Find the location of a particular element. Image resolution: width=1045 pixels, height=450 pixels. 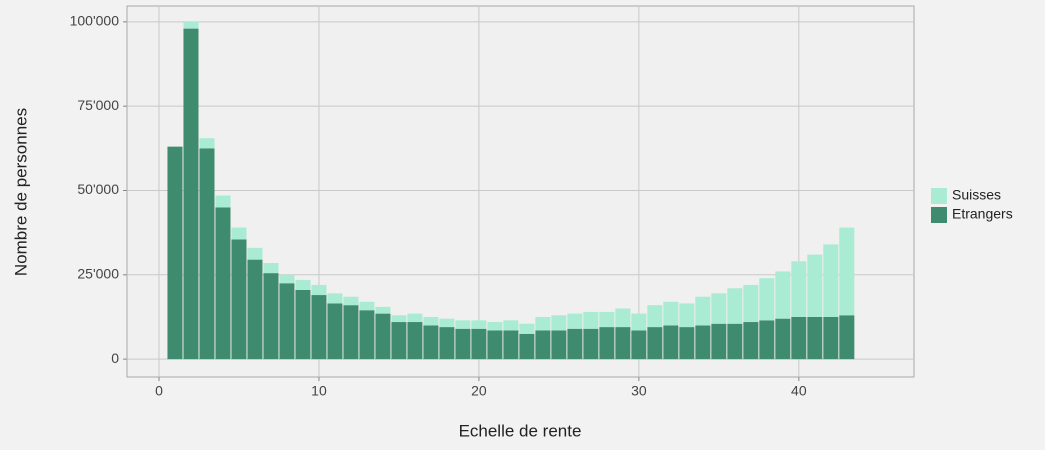

x-tick-label: 30 is located at coordinates (639, 391).